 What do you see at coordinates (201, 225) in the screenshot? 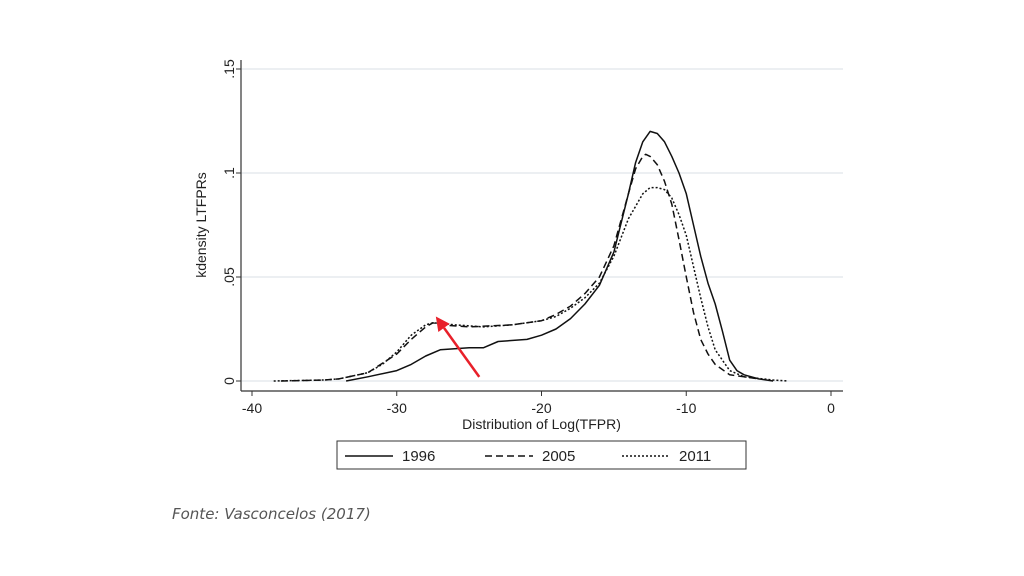
I see `y-axis-label: kdensity LTFPRs` at bounding box center [201, 225].